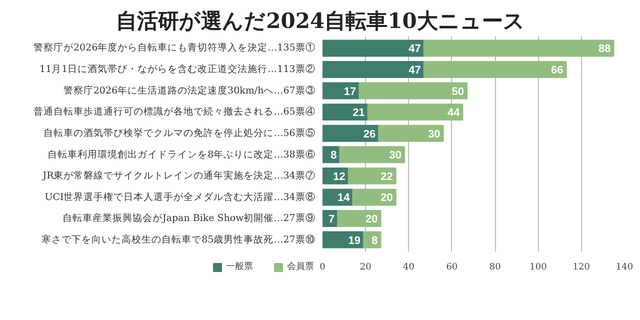 The width and height of the screenshot is (640, 320). Describe the element at coordinates (180, 196) in the screenshot. I see `y-tick-label: UCI世界選手権で日本人選手が全メダル含む大活躍…34票⑧` at that location.